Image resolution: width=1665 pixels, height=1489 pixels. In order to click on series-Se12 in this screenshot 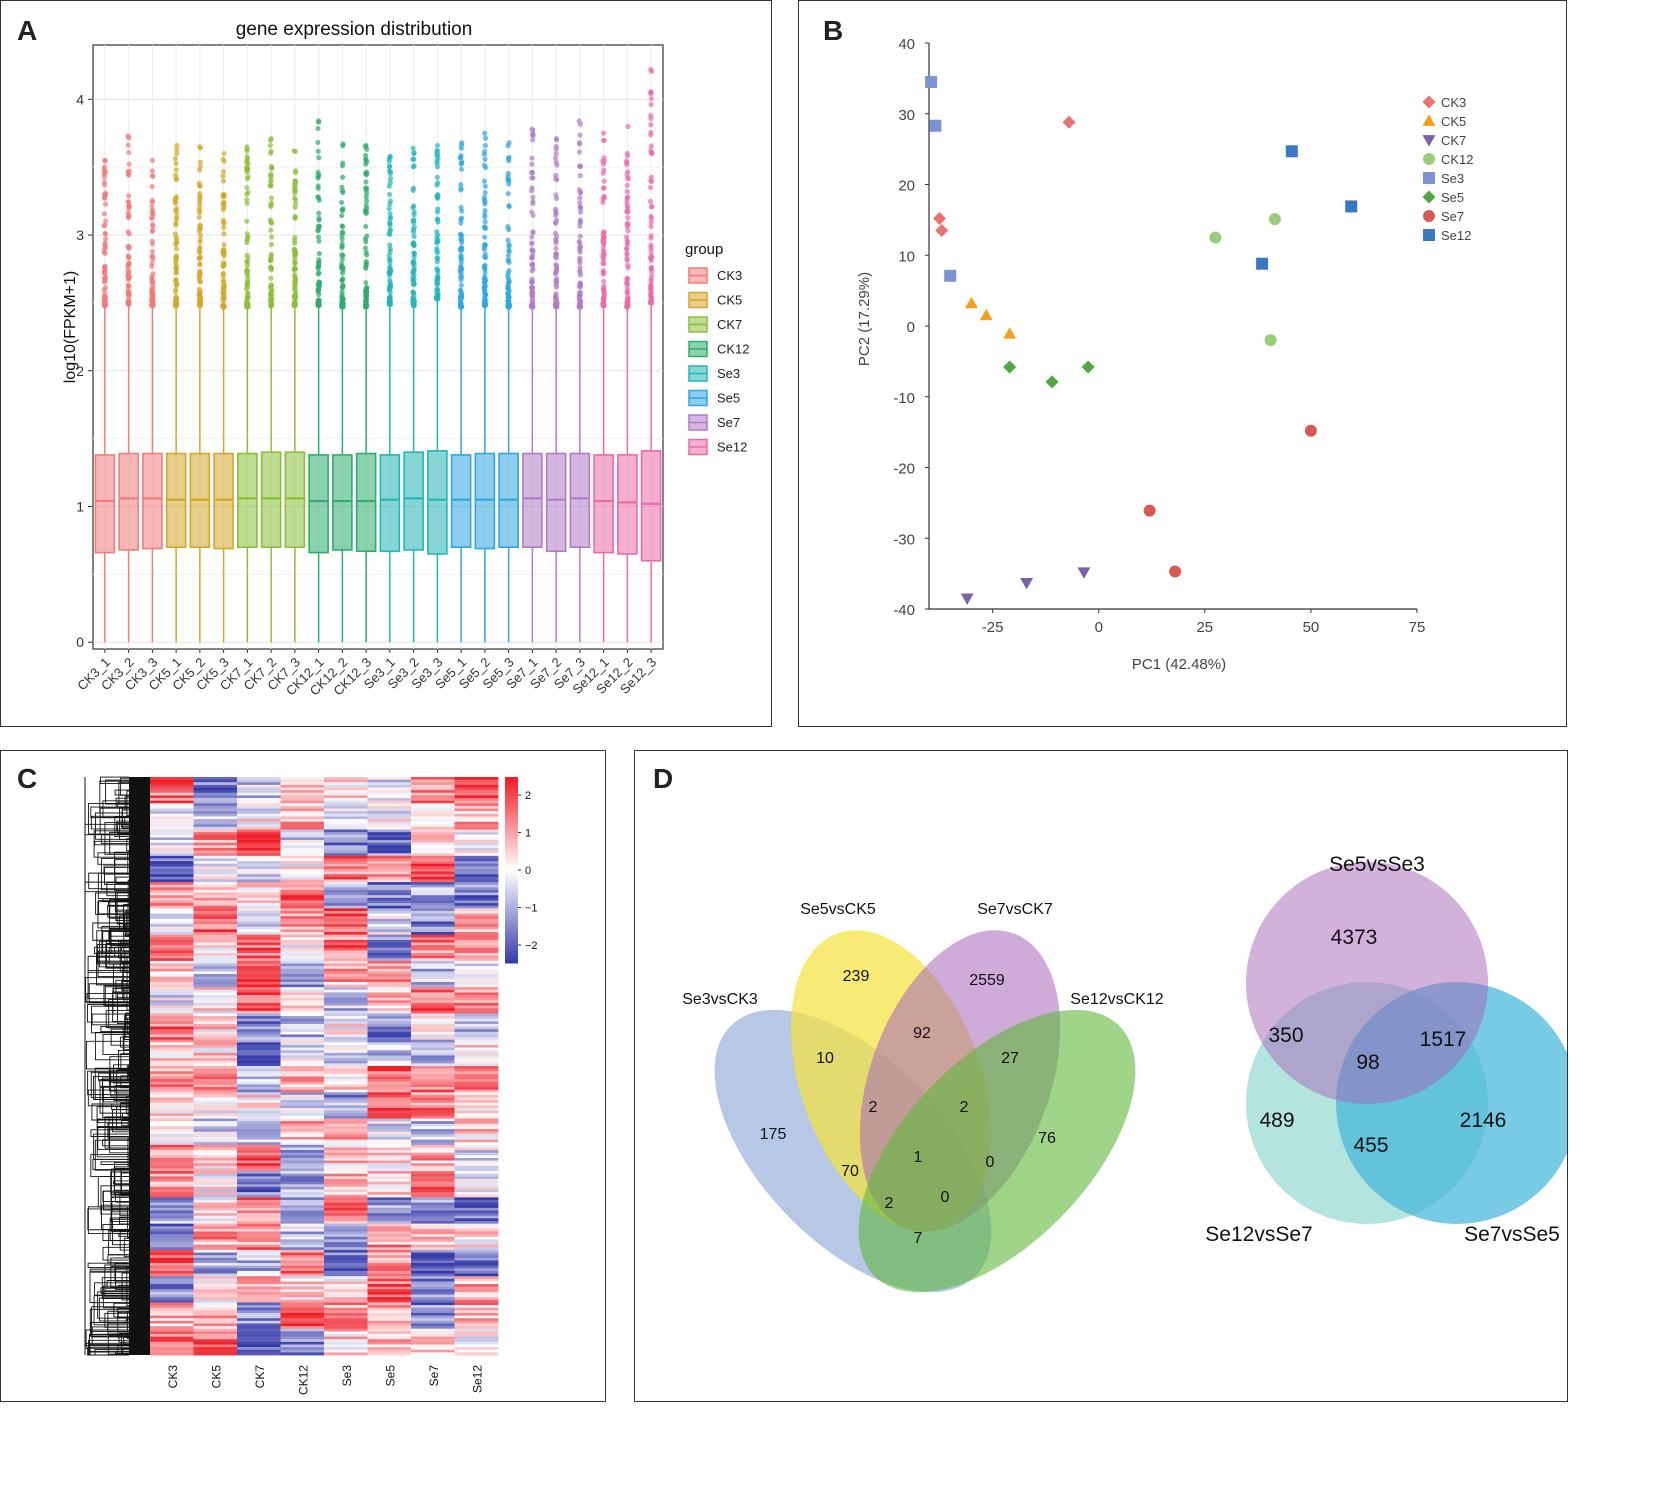, I will do `click(1307, 207)`.